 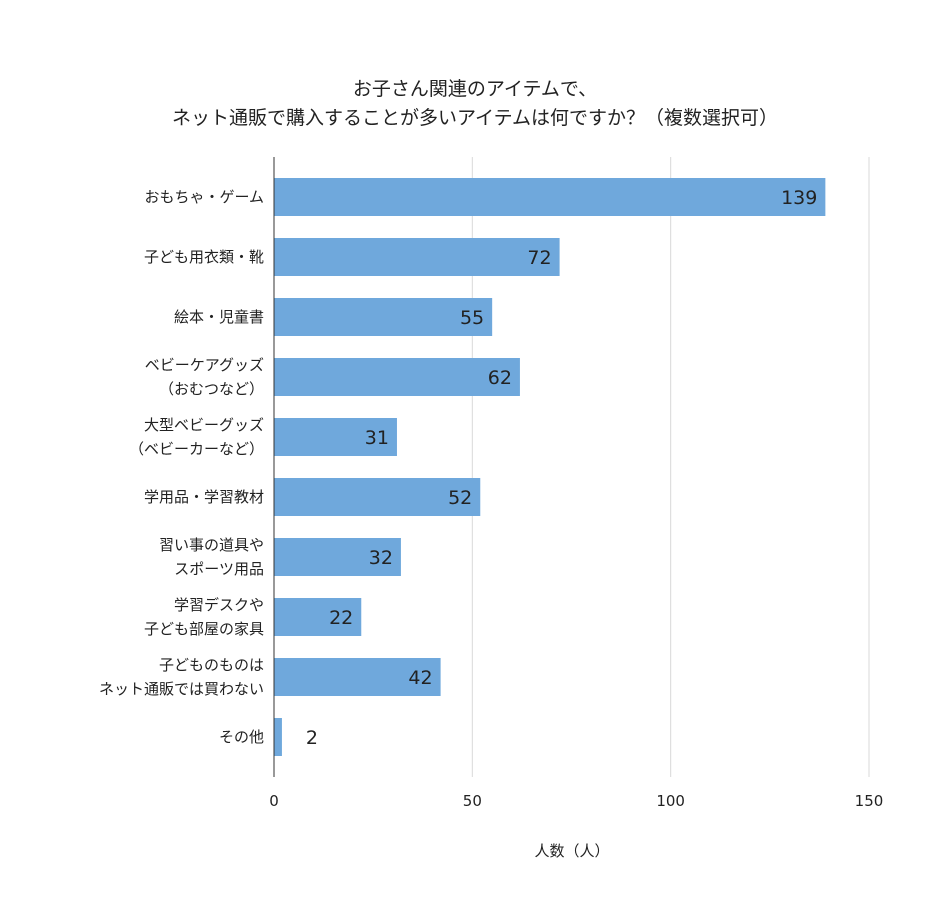 What do you see at coordinates (381, 558) in the screenshot?
I see `data-label: 32` at bounding box center [381, 558].